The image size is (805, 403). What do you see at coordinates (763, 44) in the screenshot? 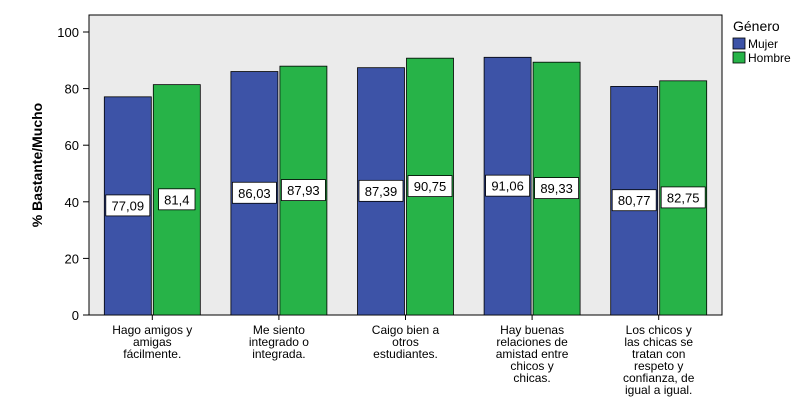
I see `legend-label: Mujer` at bounding box center [763, 44].